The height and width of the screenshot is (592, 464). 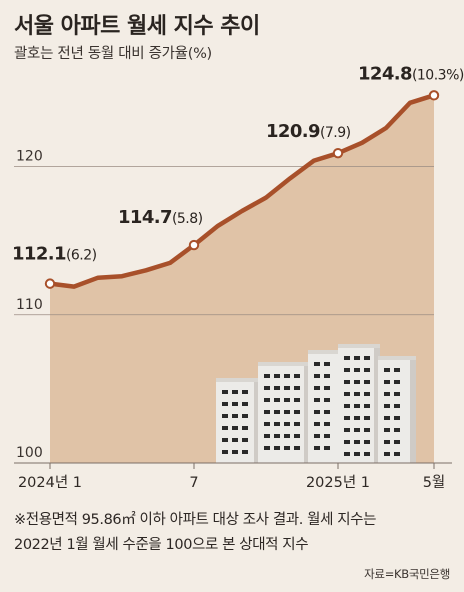 What do you see at coordinates (29, 157) in the screenshot?
I see `y-tick-label-120: 120` at bounding box center [29, 157].